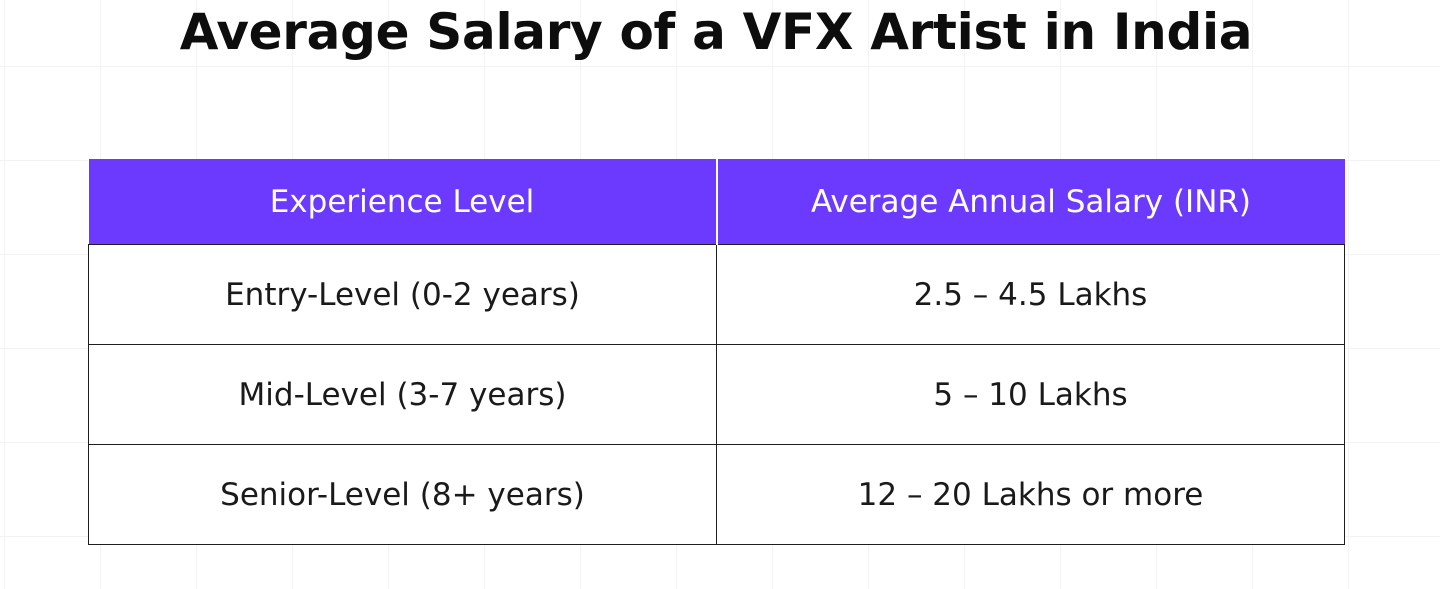 The width and height of the screenshot is (1440, 589). What do you see at coordinates (403, 202) in the screenshot?
I see `header-experience-level: Experience Level` at bounding box center [403, 202].